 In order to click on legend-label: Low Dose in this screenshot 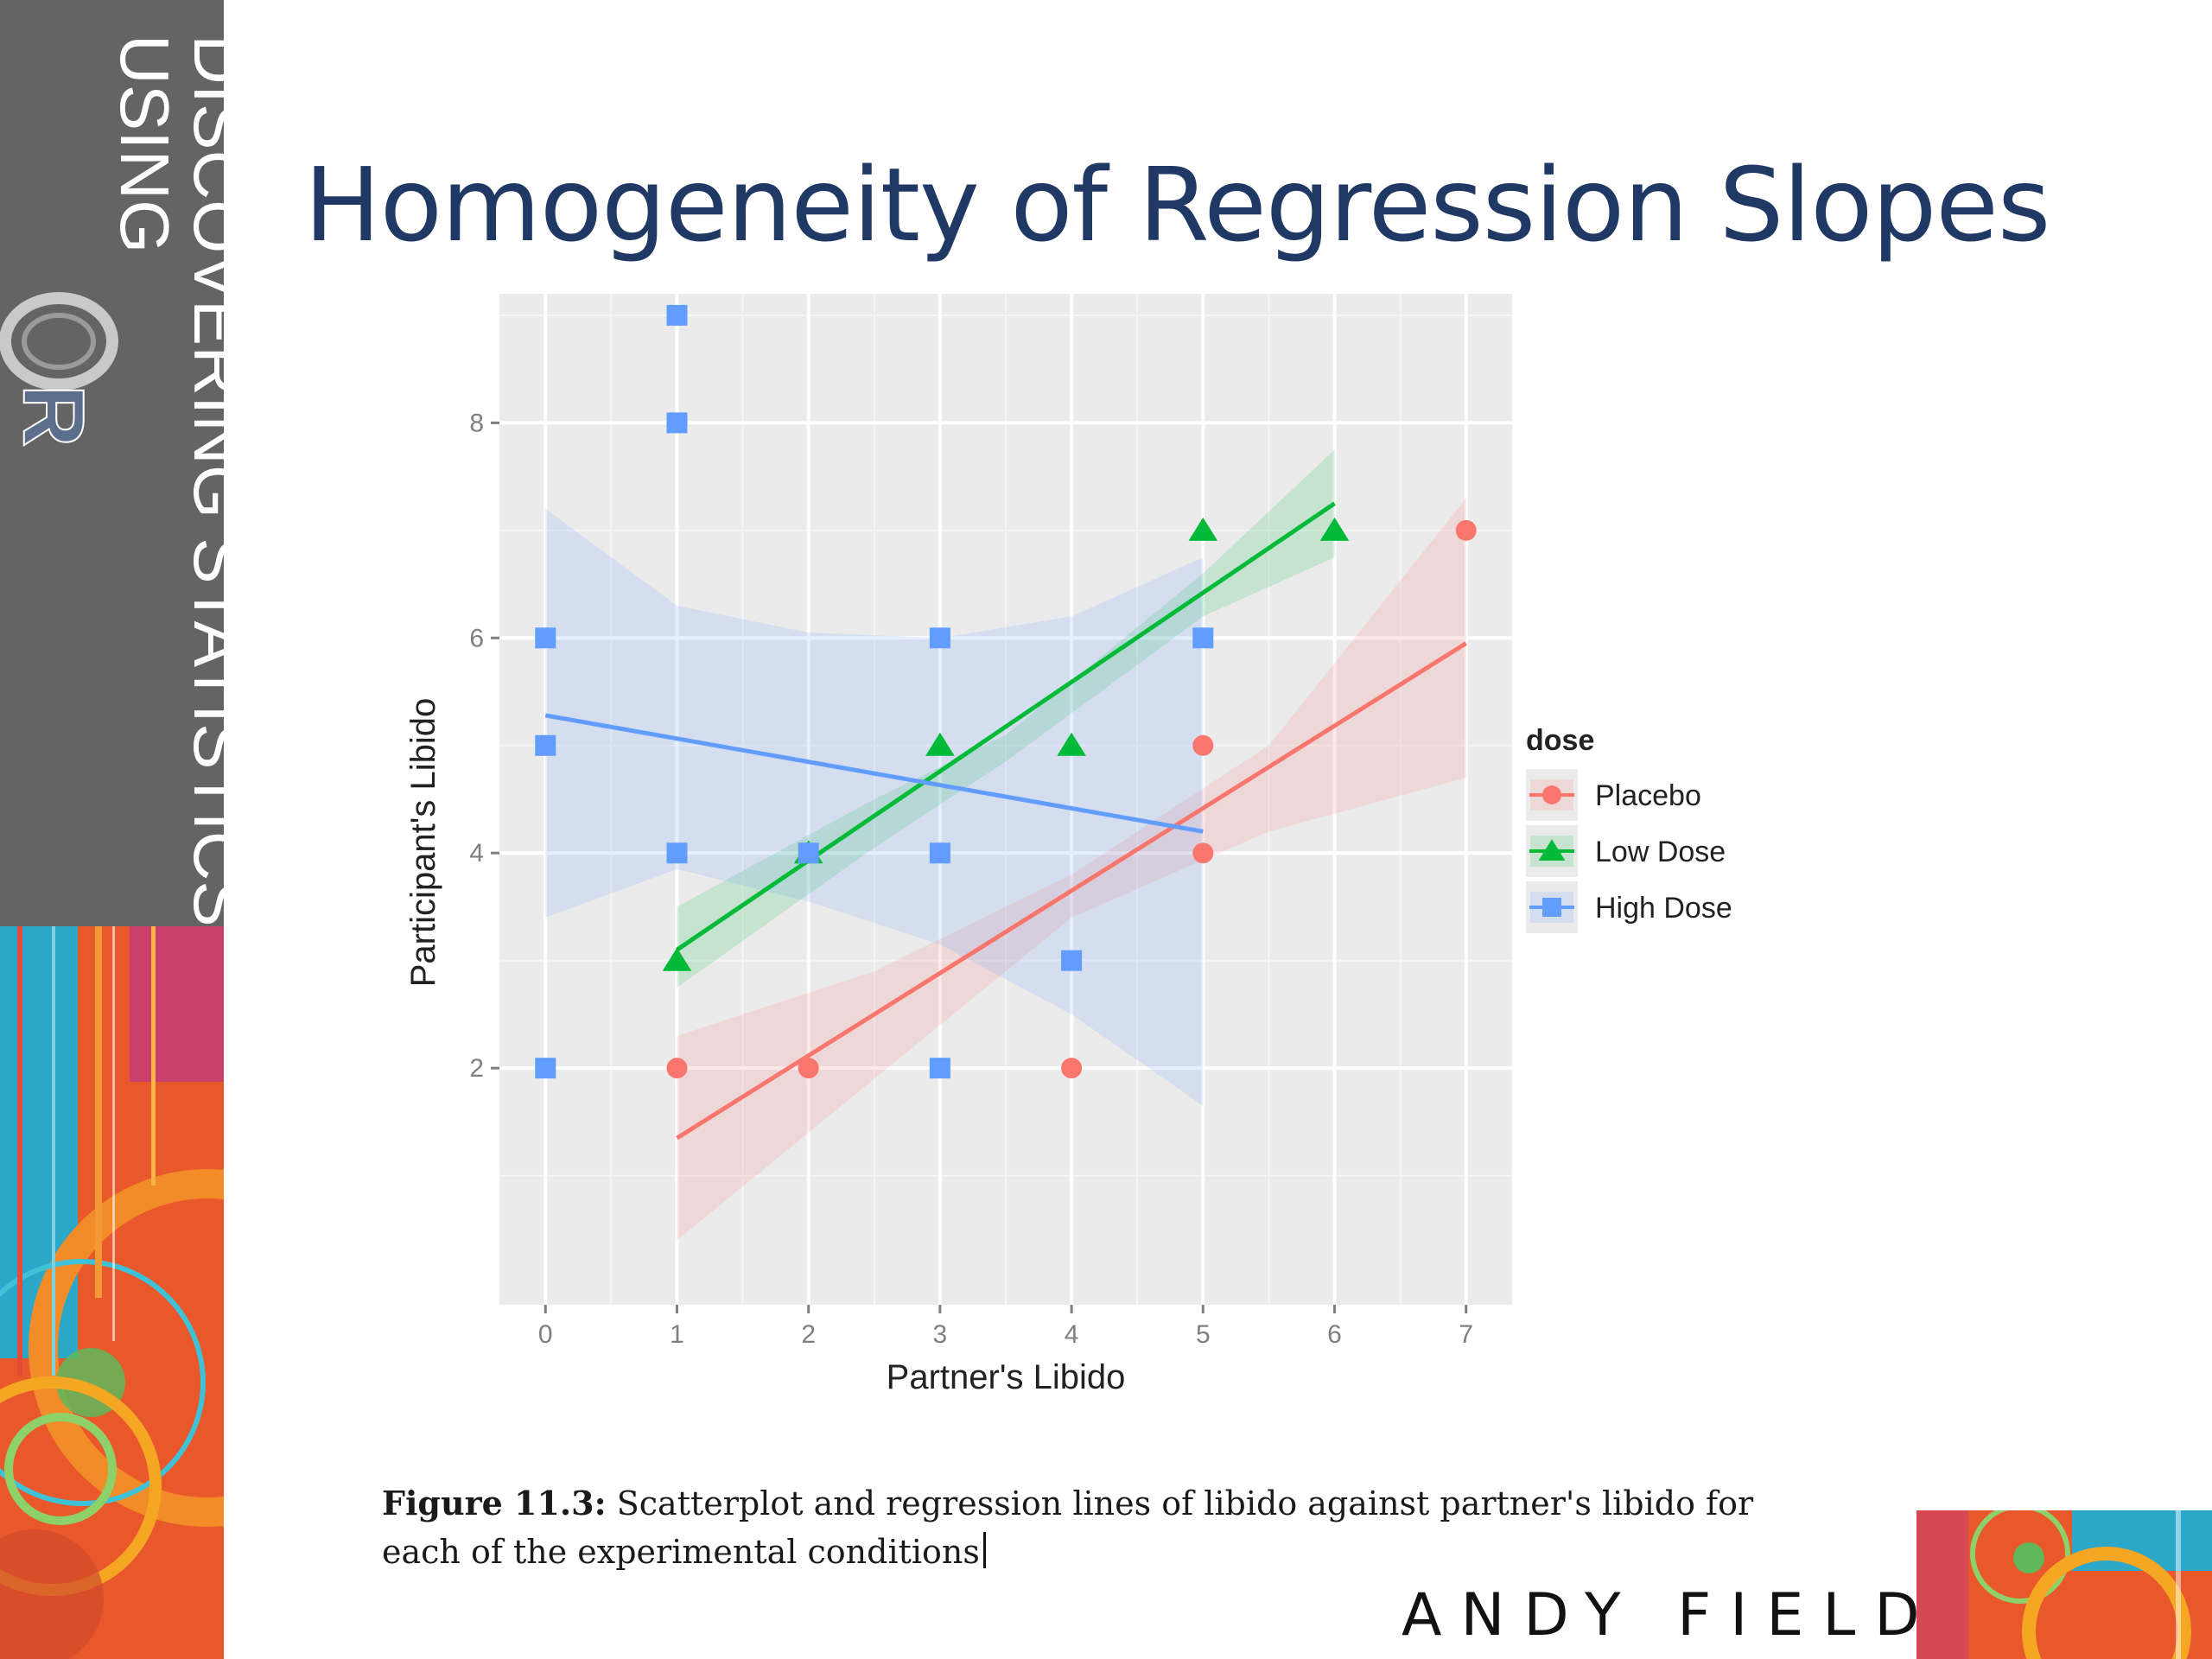, I will do `click(1660, 852)`.